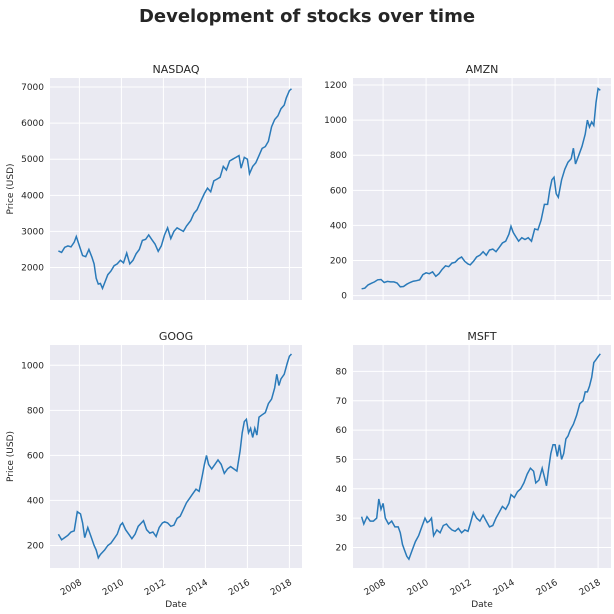  I want to click on y-tick-label: 60, so click(342, 431).